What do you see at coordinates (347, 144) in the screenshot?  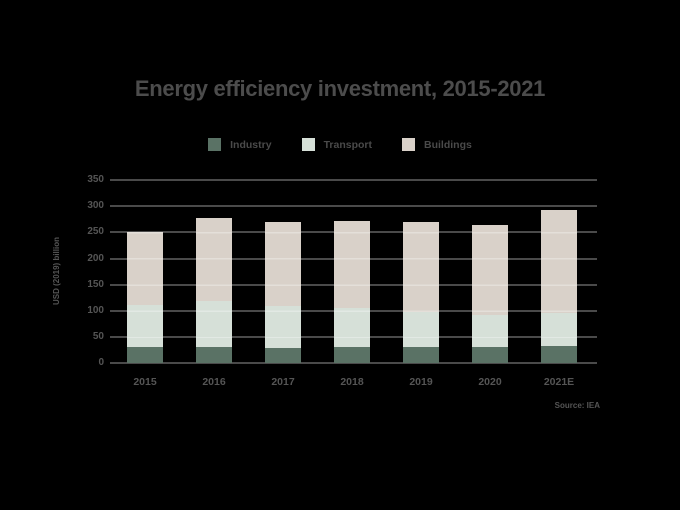 I see `legend-label: Transport` at bounding box center [347, 144].